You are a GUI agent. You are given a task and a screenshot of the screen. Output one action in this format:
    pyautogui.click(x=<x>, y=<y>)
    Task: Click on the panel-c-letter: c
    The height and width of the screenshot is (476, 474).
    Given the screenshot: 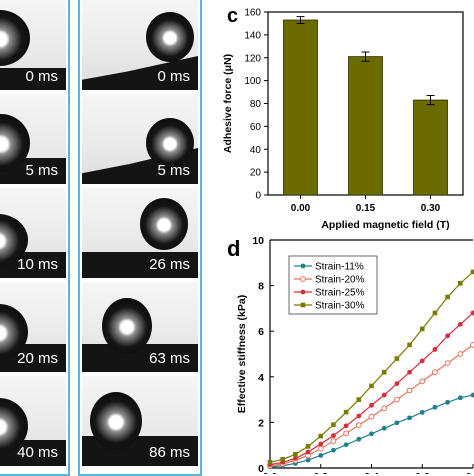 What is the action you would take?
    pyautogui.click(x=232, y=16)
    